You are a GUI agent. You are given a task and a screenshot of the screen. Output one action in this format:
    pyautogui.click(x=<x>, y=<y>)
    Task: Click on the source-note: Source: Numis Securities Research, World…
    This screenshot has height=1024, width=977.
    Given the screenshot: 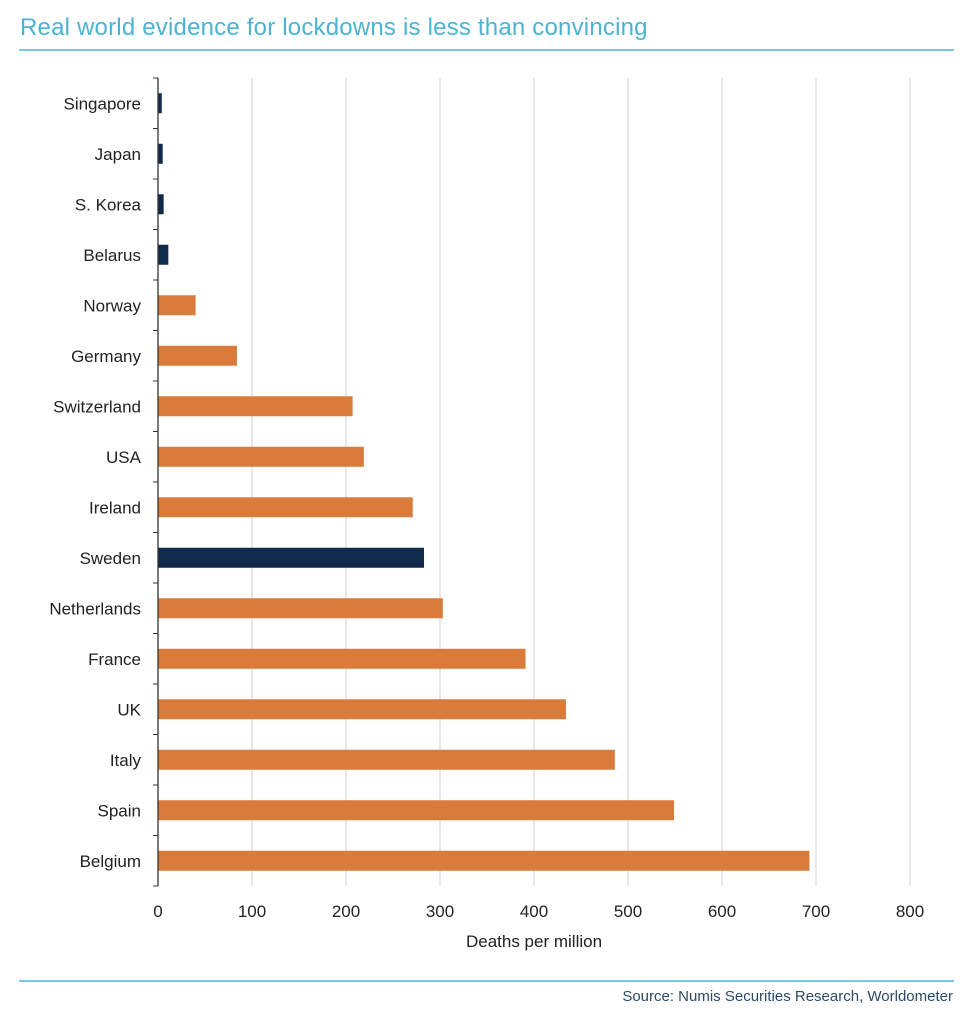 What is the action you would take?
    pyautogui.click(x=787, y=996)
    